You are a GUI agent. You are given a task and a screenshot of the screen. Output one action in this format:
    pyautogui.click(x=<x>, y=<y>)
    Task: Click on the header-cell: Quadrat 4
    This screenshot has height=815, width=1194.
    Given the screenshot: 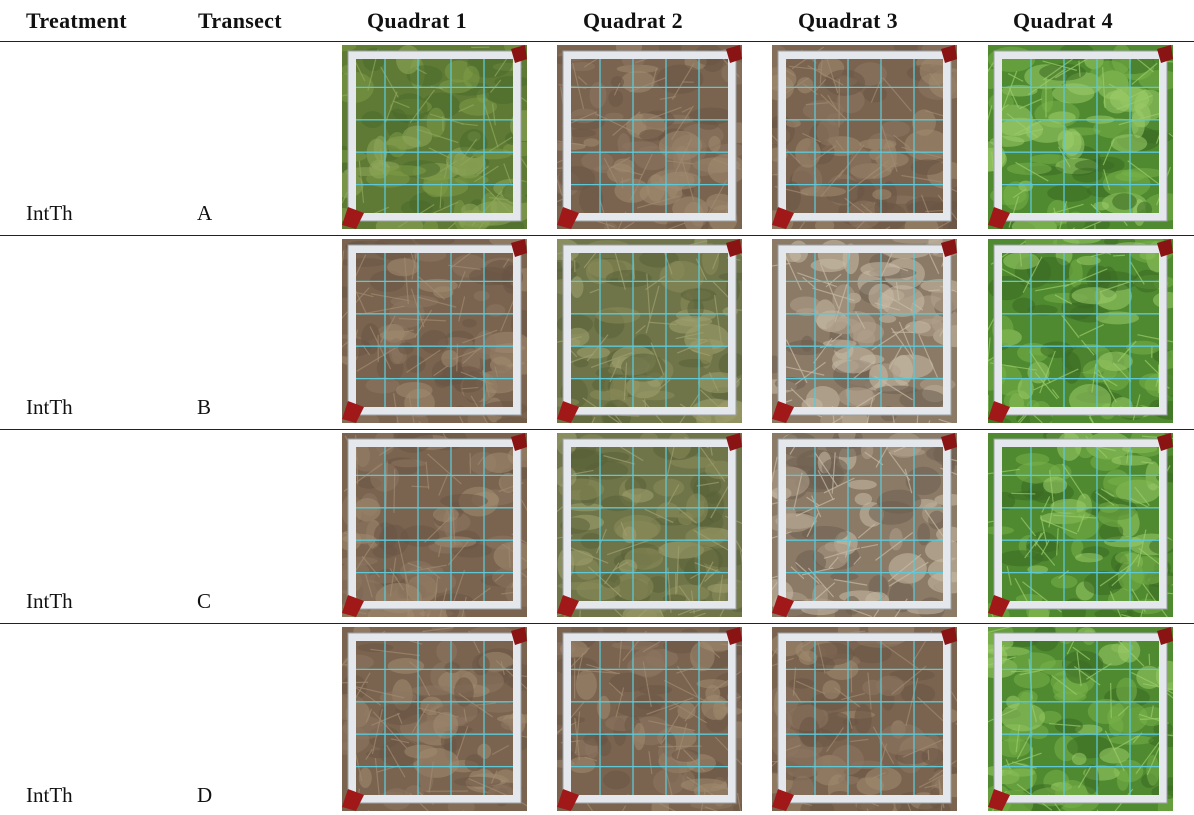 What is the action you would take?
    pyautogui.click(x=1063, y=20)
    